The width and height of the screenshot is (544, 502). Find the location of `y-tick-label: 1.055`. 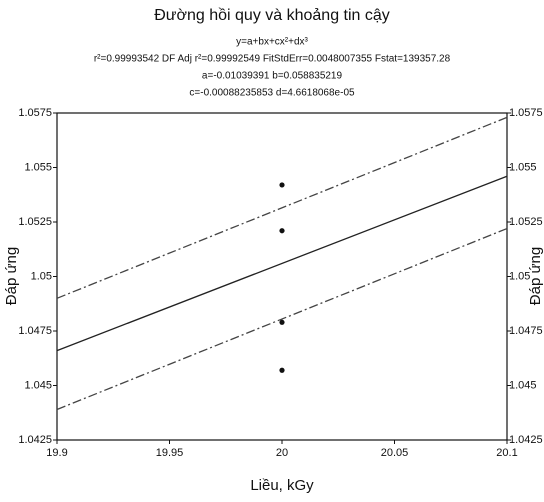

y-tick-label: 1.055 is located at coordinates (38, 167).